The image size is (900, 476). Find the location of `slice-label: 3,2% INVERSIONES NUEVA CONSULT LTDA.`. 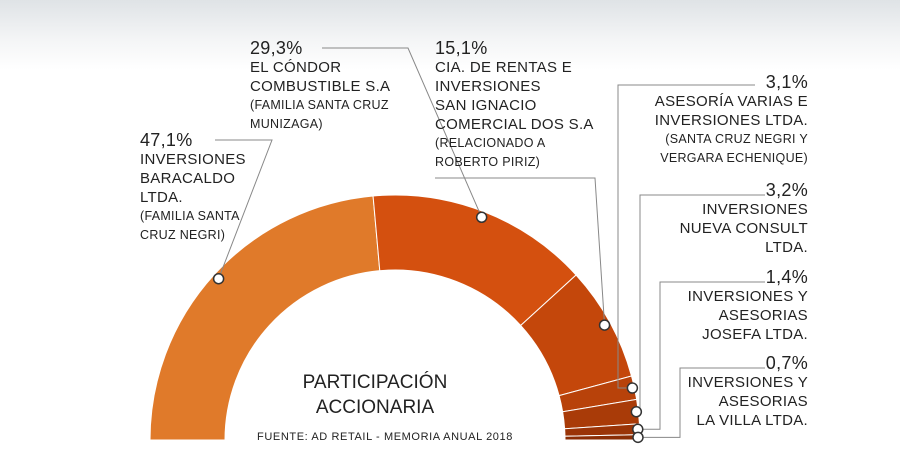

slice-label: 3,2% INVERSIONES NUEVA CONSULT LTDA. is located at coordinates (744, 218).